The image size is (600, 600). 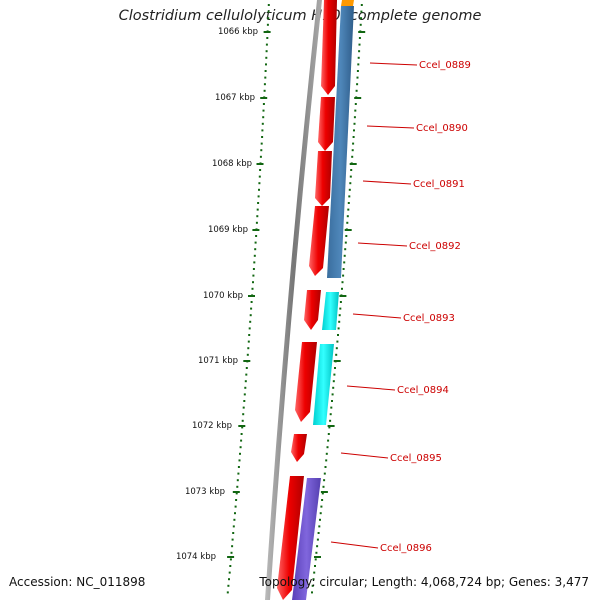 I want to click on orange-feature, so click(x=347, y=3).